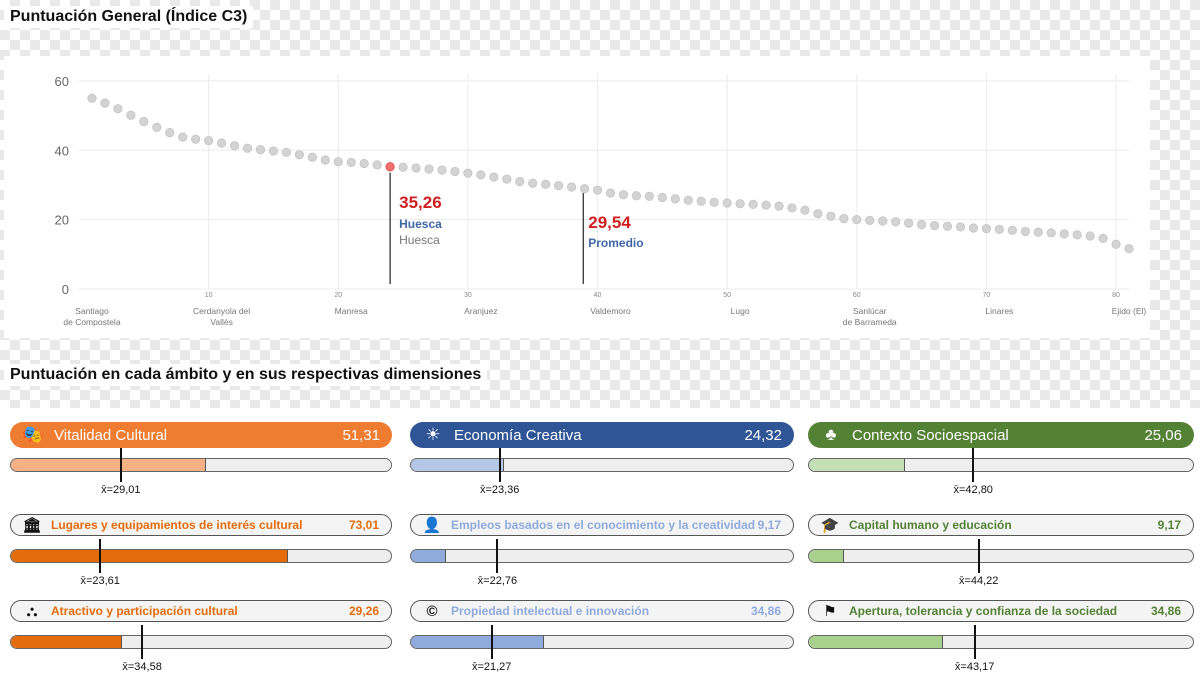 The height and width of the screenshot is (675, 1200). What do you see at coordinates (363, 611) in the screenshot?
I see `dimension-value: 29,26` at bounding box center [363, 611].